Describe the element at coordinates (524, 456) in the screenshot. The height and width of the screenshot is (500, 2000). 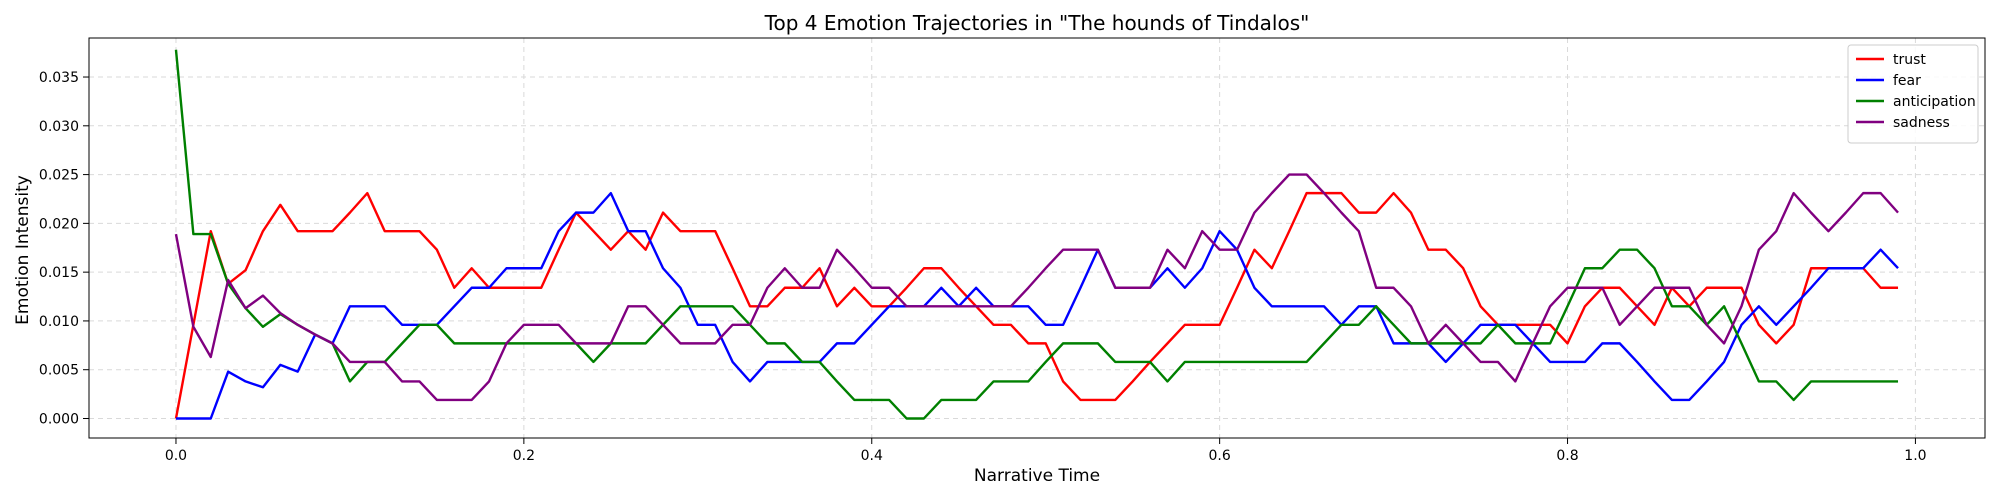
I see `x-tick-label: 0.2` at that location.